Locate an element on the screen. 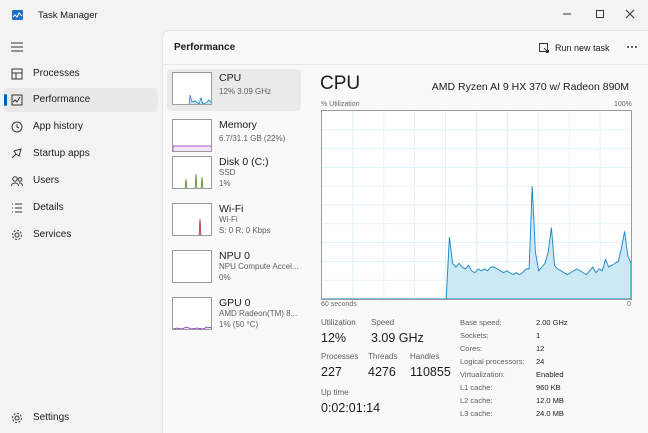 The image size is (648, 433). nav-label-details: Details is located at coordinates (48, 207).